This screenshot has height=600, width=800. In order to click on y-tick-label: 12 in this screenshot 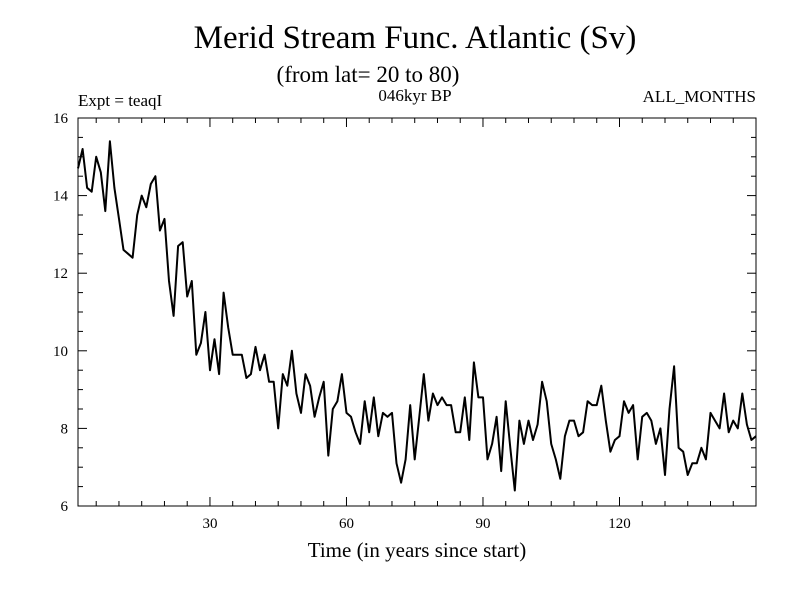, I will do `click(60, 274)`.